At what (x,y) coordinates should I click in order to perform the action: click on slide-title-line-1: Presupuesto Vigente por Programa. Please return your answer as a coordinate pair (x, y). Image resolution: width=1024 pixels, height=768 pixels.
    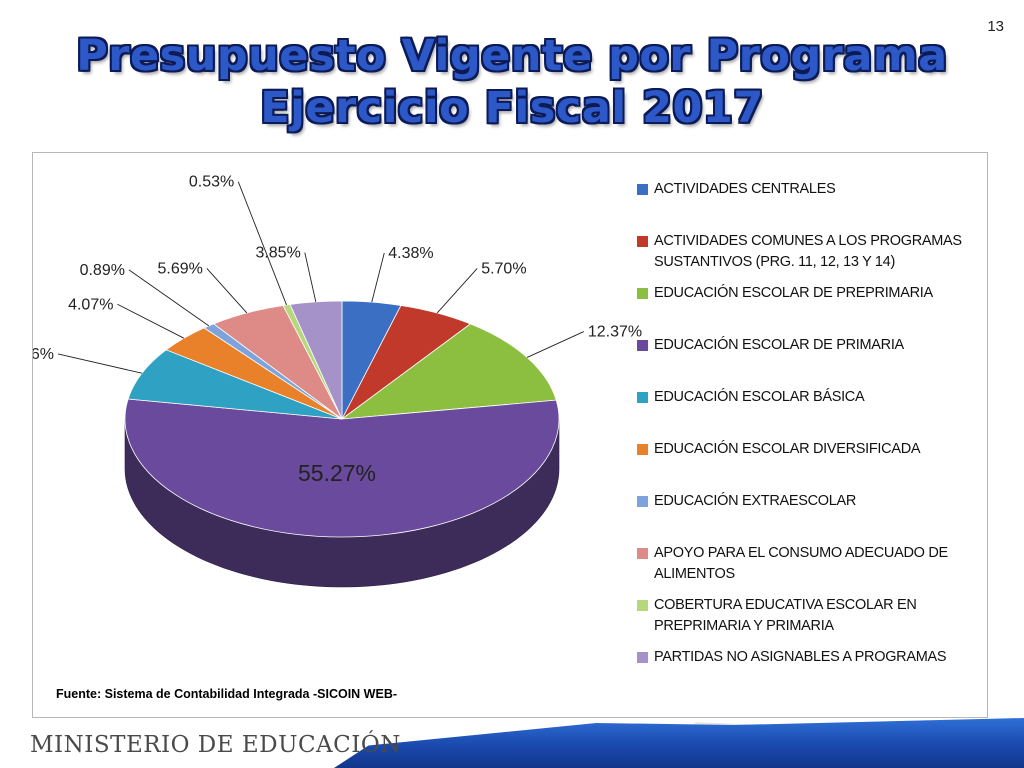
    Looking at the image, I should click on (512, 56).